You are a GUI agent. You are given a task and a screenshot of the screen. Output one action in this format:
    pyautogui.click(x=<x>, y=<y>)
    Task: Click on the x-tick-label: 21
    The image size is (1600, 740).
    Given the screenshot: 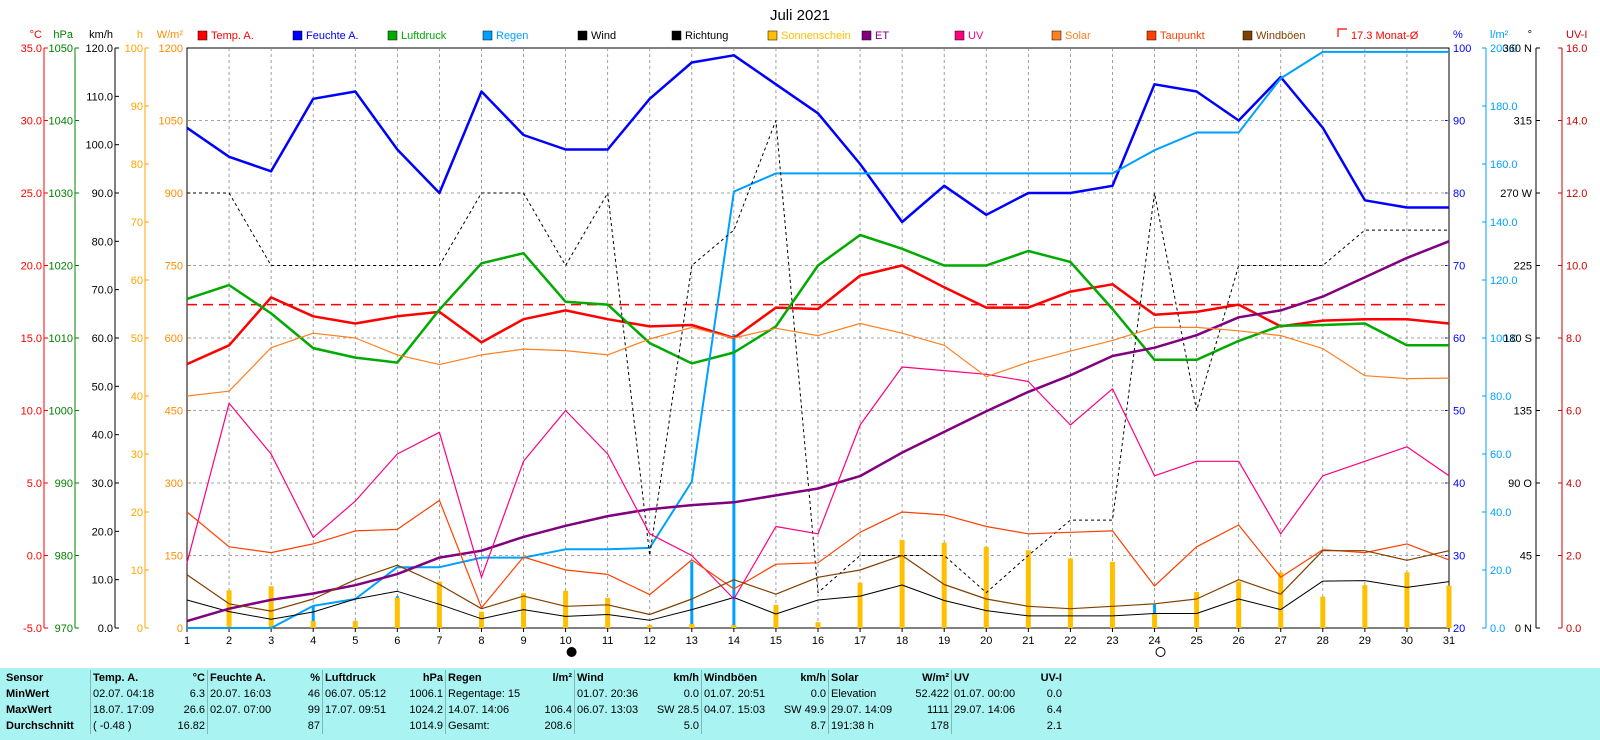 What is the action you would take?
    pyautogui.click(x=1028, y=641)
    